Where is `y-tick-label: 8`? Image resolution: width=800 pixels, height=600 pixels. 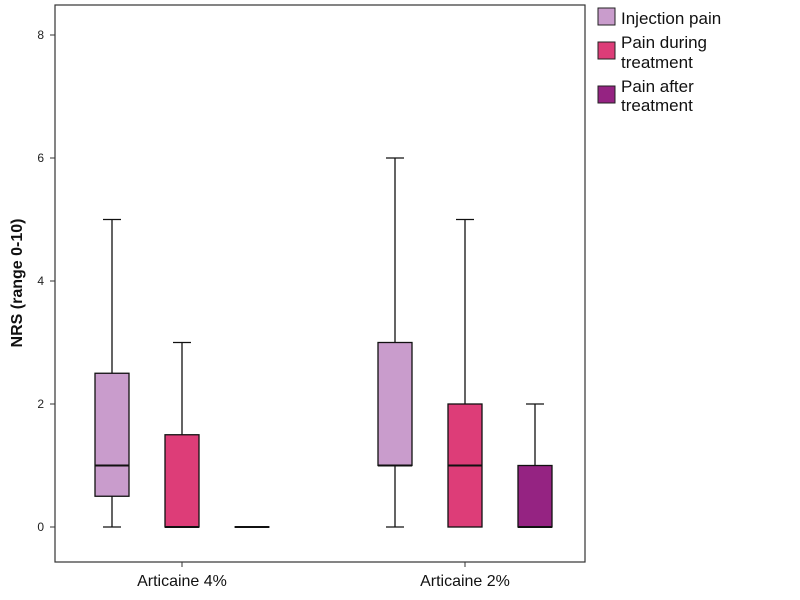
y-tick-label: 8 is located at coordinates (40, 35).